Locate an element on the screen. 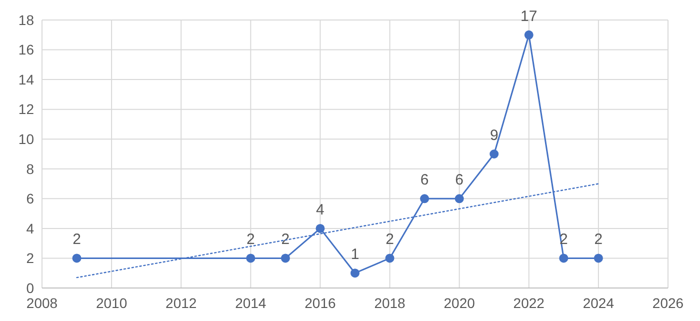 Image resolution: width=700 pixels, height=321 pixels. x-tick-label: 2022 is located at coordinates (529, 303).